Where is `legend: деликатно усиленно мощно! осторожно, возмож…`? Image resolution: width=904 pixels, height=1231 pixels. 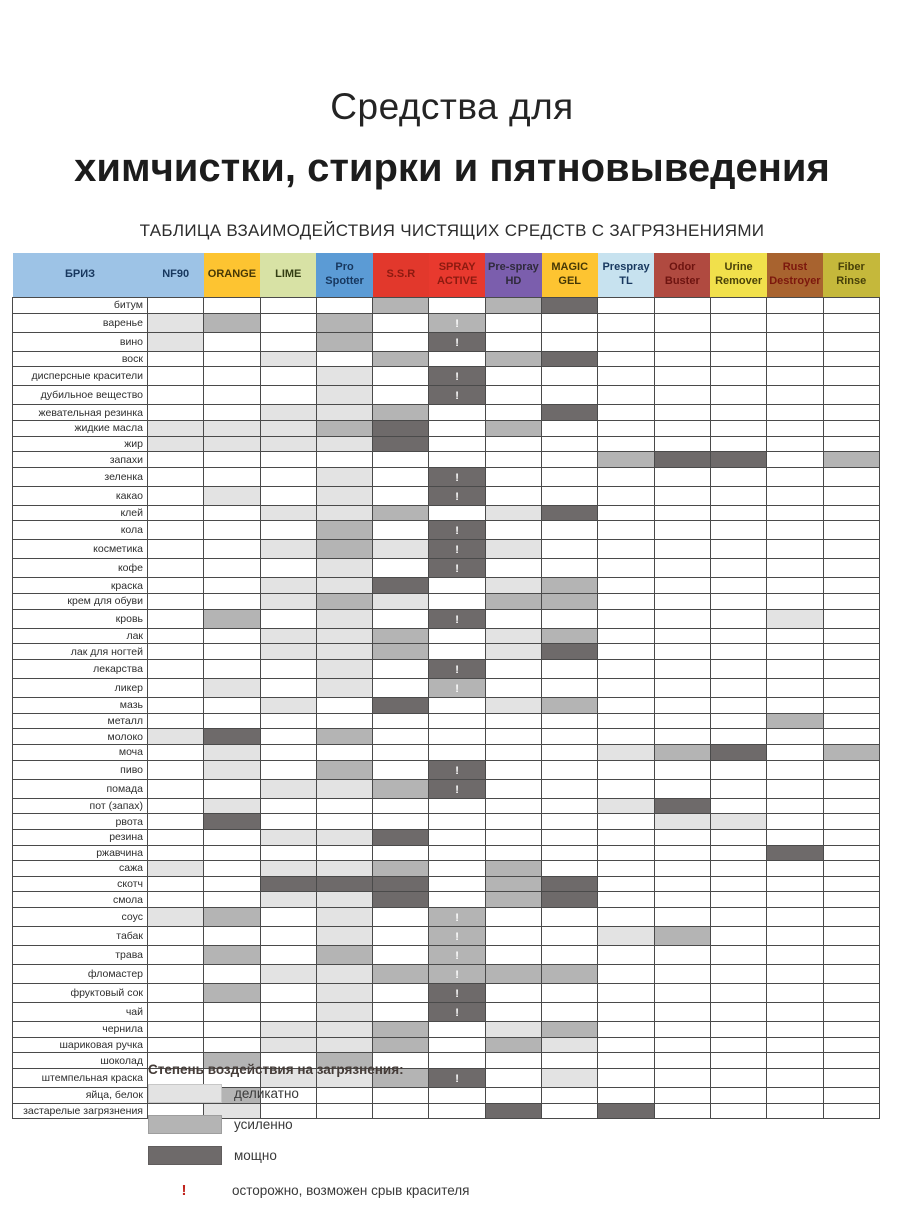 legend: деликатно усиленно мощно! осторожно, возмож… is located at coordinates (308, 1141).